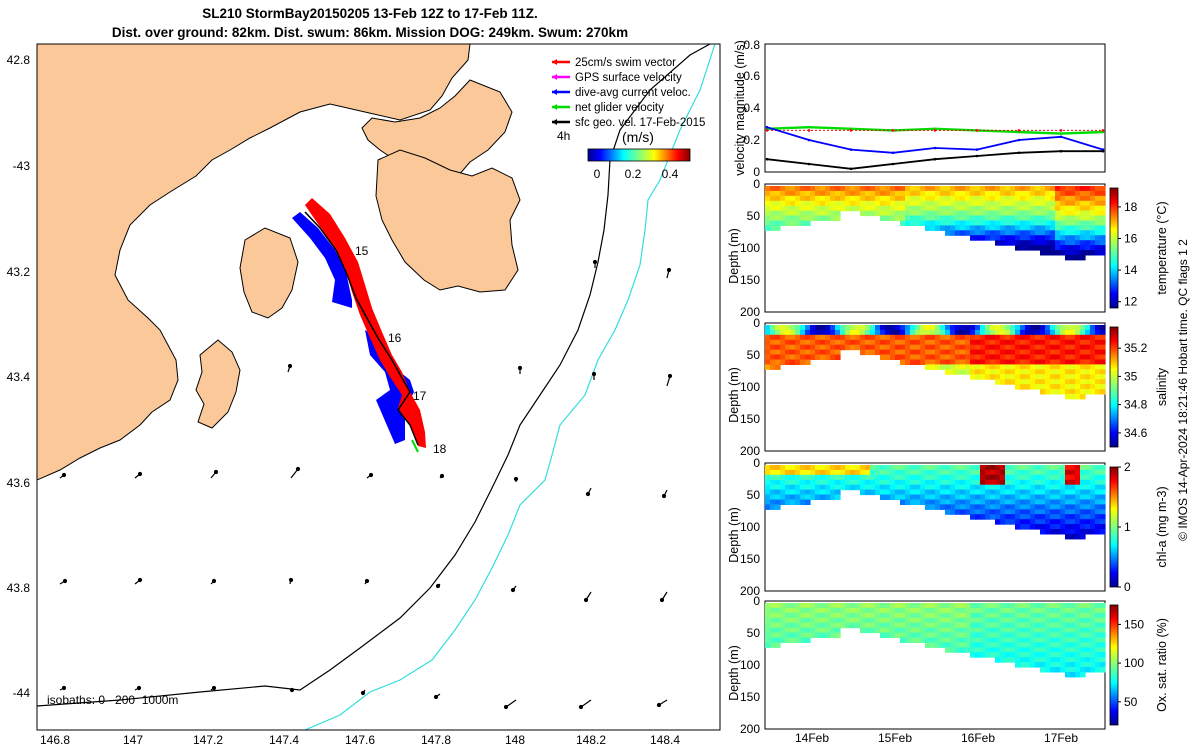  What do you see at coordinates (448, 221) in the screenshot?
I see `land-tasman-peninsula` at bounding box center [448, 221].